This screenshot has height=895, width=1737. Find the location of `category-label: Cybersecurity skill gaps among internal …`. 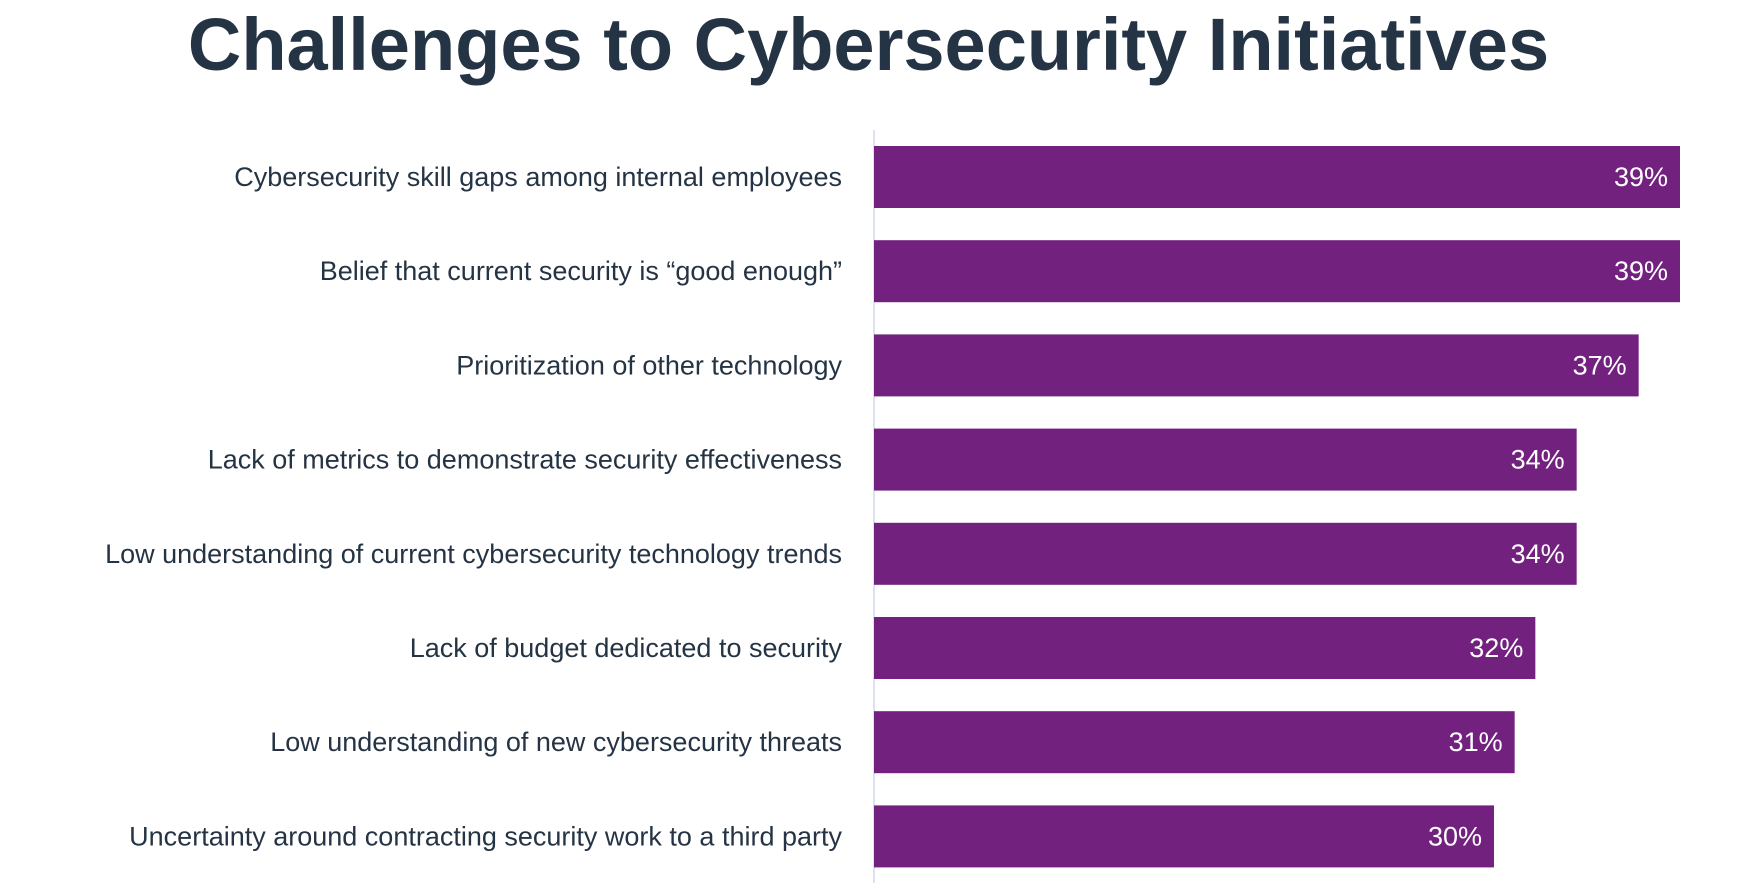

category-label: Cybersecurity skill gaps among internal … is located at coordinates (538, 177).